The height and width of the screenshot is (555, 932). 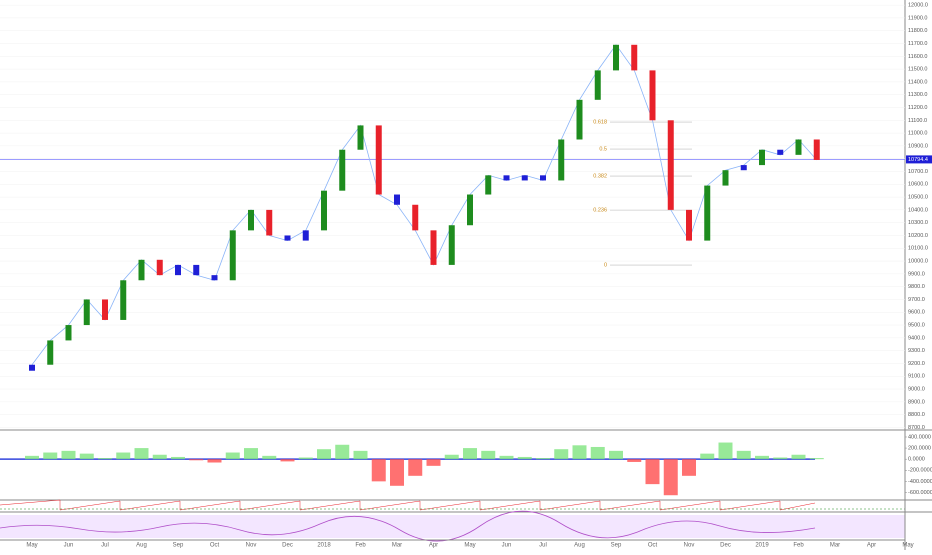 What do you see at coordinates (920, 493) in the screenshot?
I see `y-tick-label: -600.0000` at bounding box center [920, 493].